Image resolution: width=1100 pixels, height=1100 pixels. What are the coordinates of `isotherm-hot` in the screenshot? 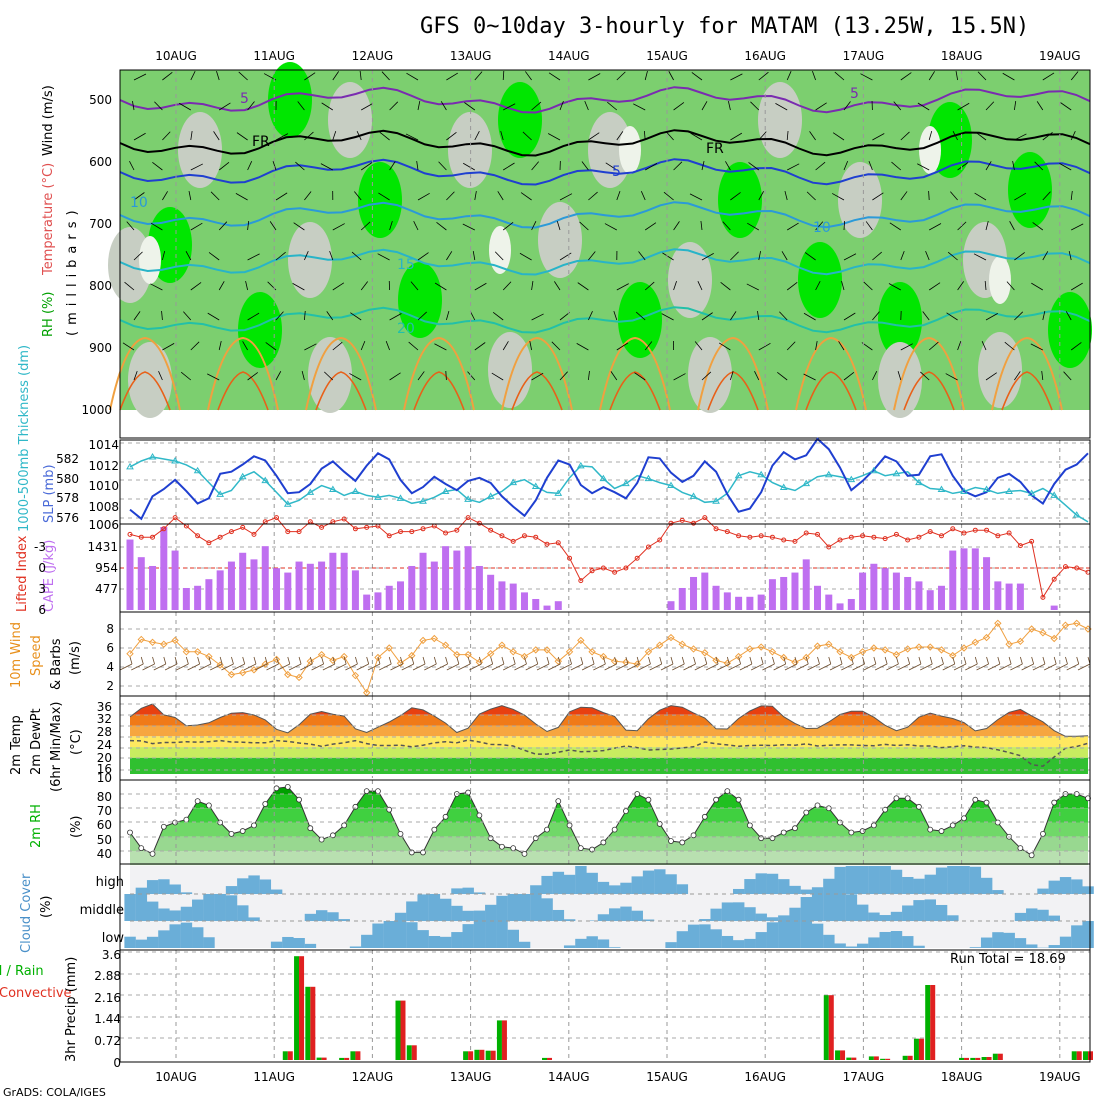 It's located at (537, 391).